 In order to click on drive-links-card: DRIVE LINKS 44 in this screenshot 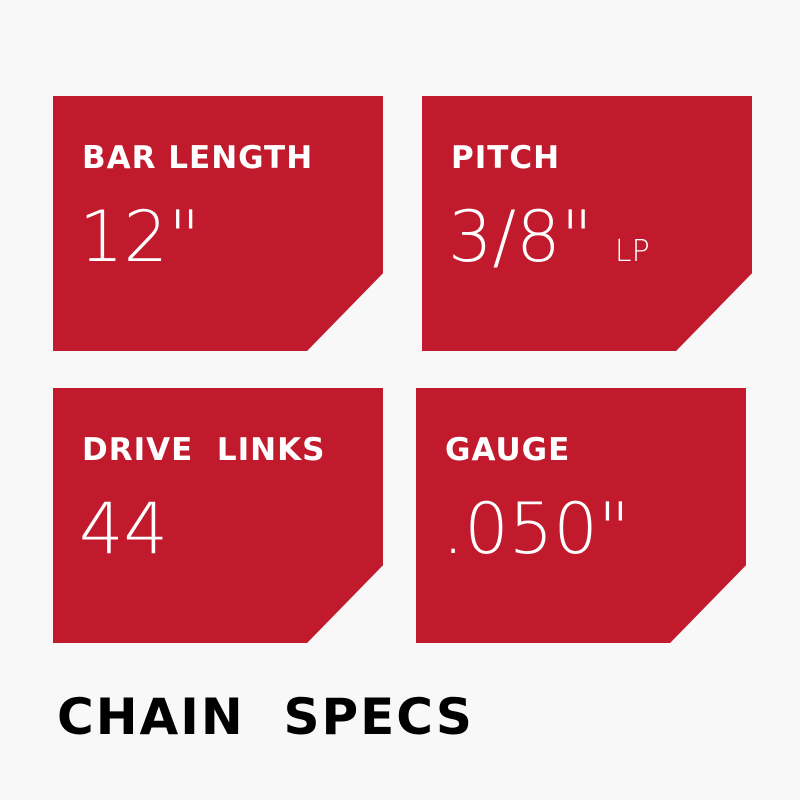, I will do `click(218, 515)`.